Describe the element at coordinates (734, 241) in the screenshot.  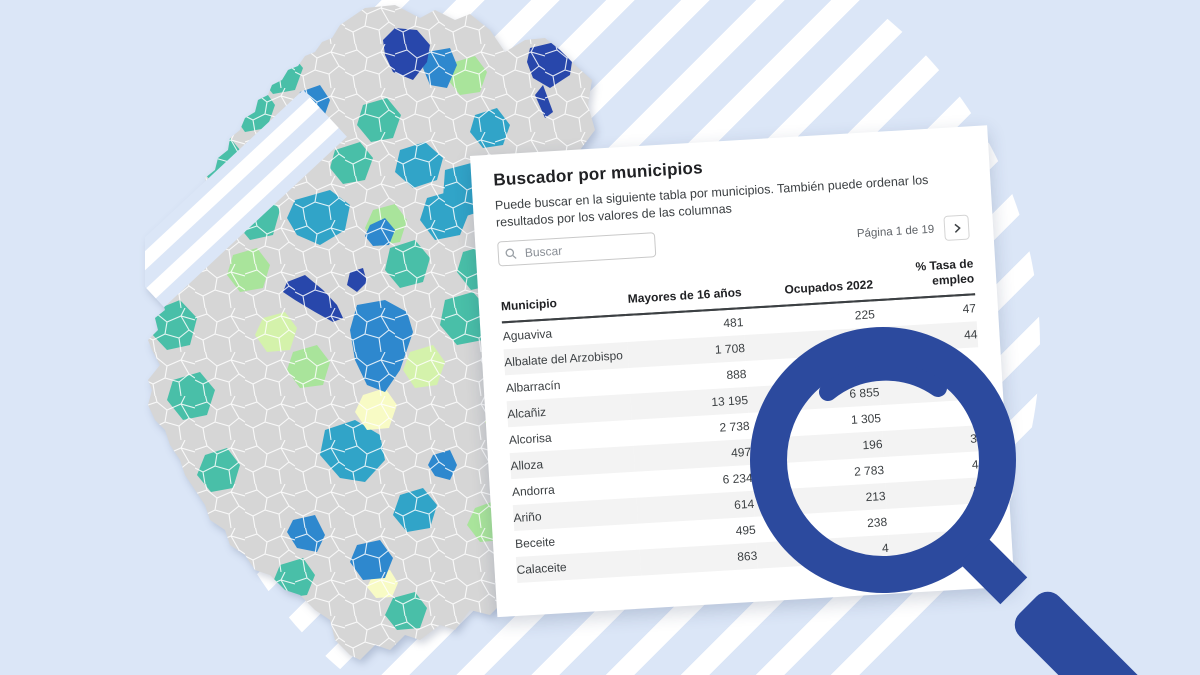
I see `table-controls: Página 1 de 19` at that location.